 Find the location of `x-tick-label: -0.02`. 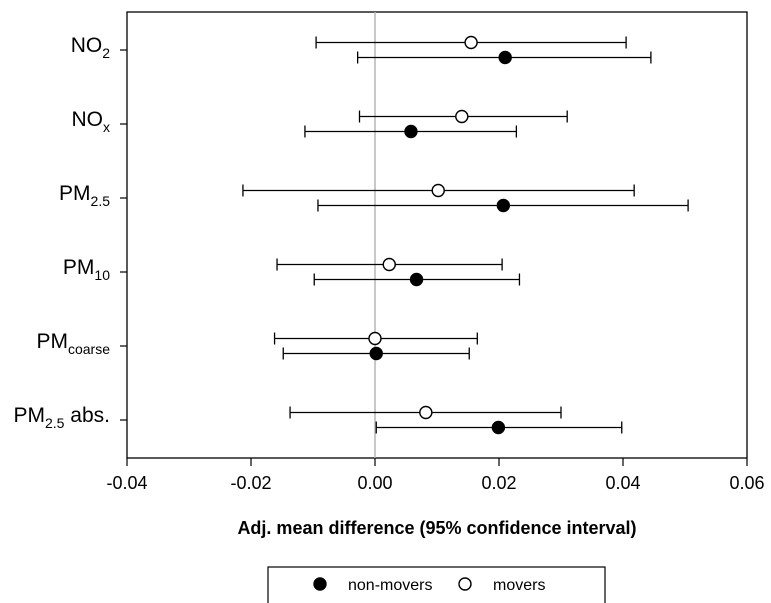

x-tick-label: -0.02 is located at coordinates (250, 483).